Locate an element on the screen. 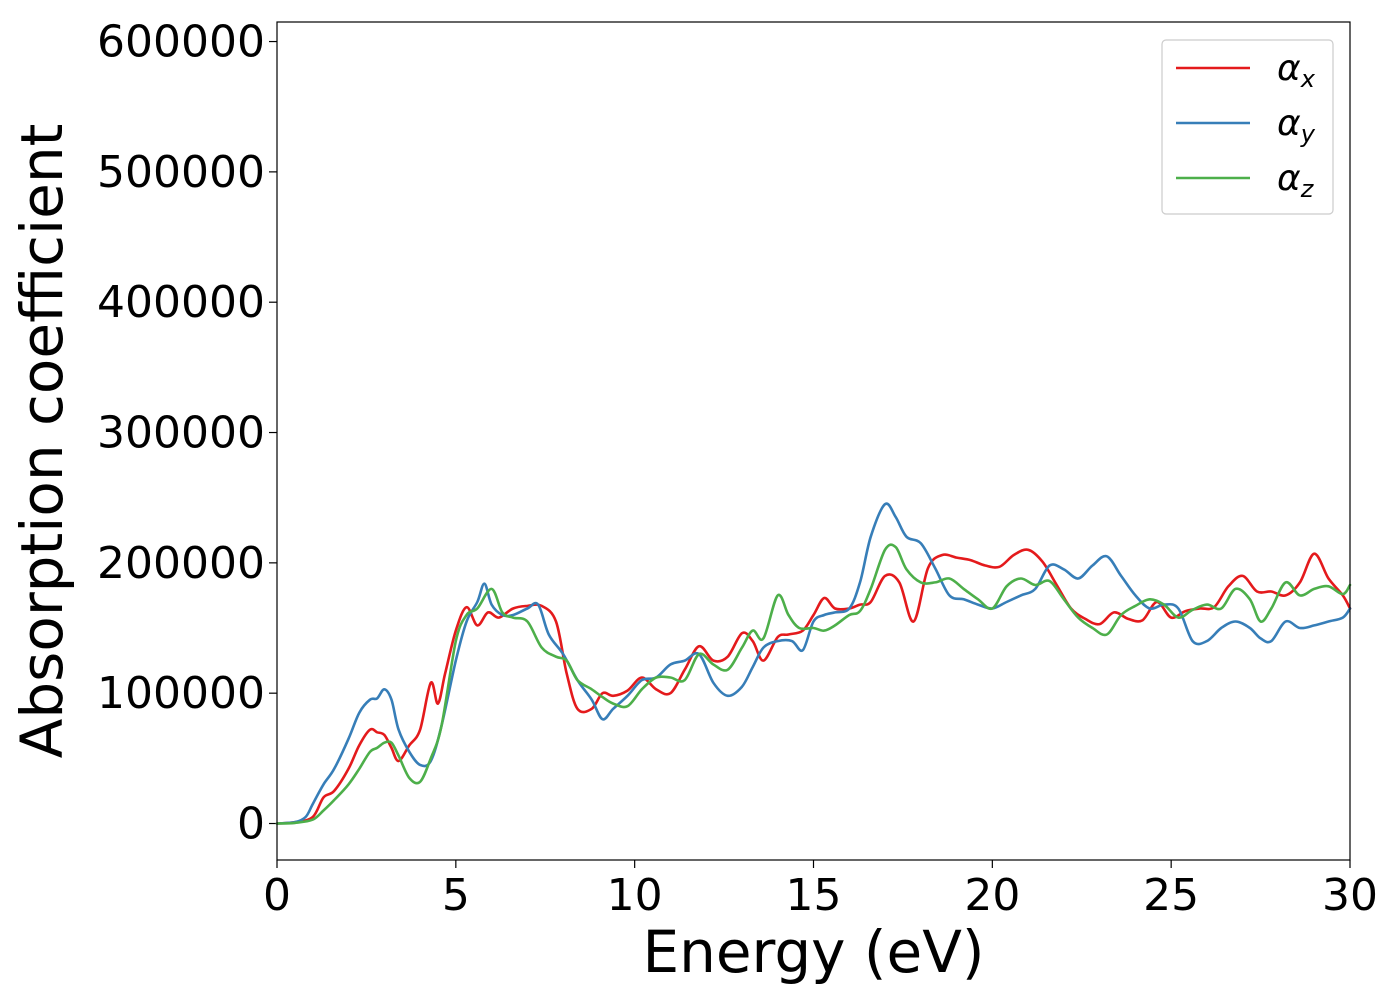 The image size is (1400, 1000). y-tick-label: 500000 is located at coordinates (181, 172).